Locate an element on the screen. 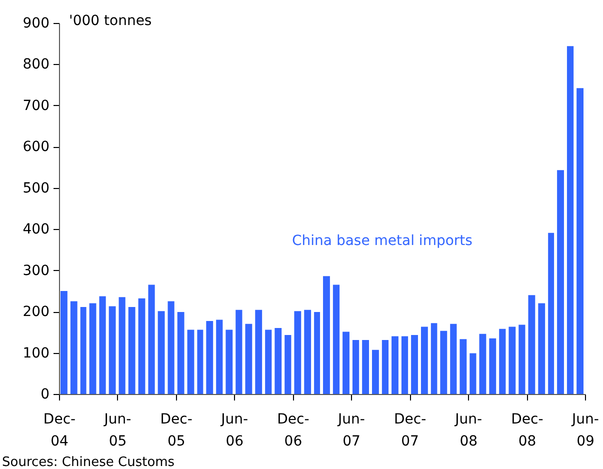  y-tick-label: 700 is located at coordinates (36, 106).